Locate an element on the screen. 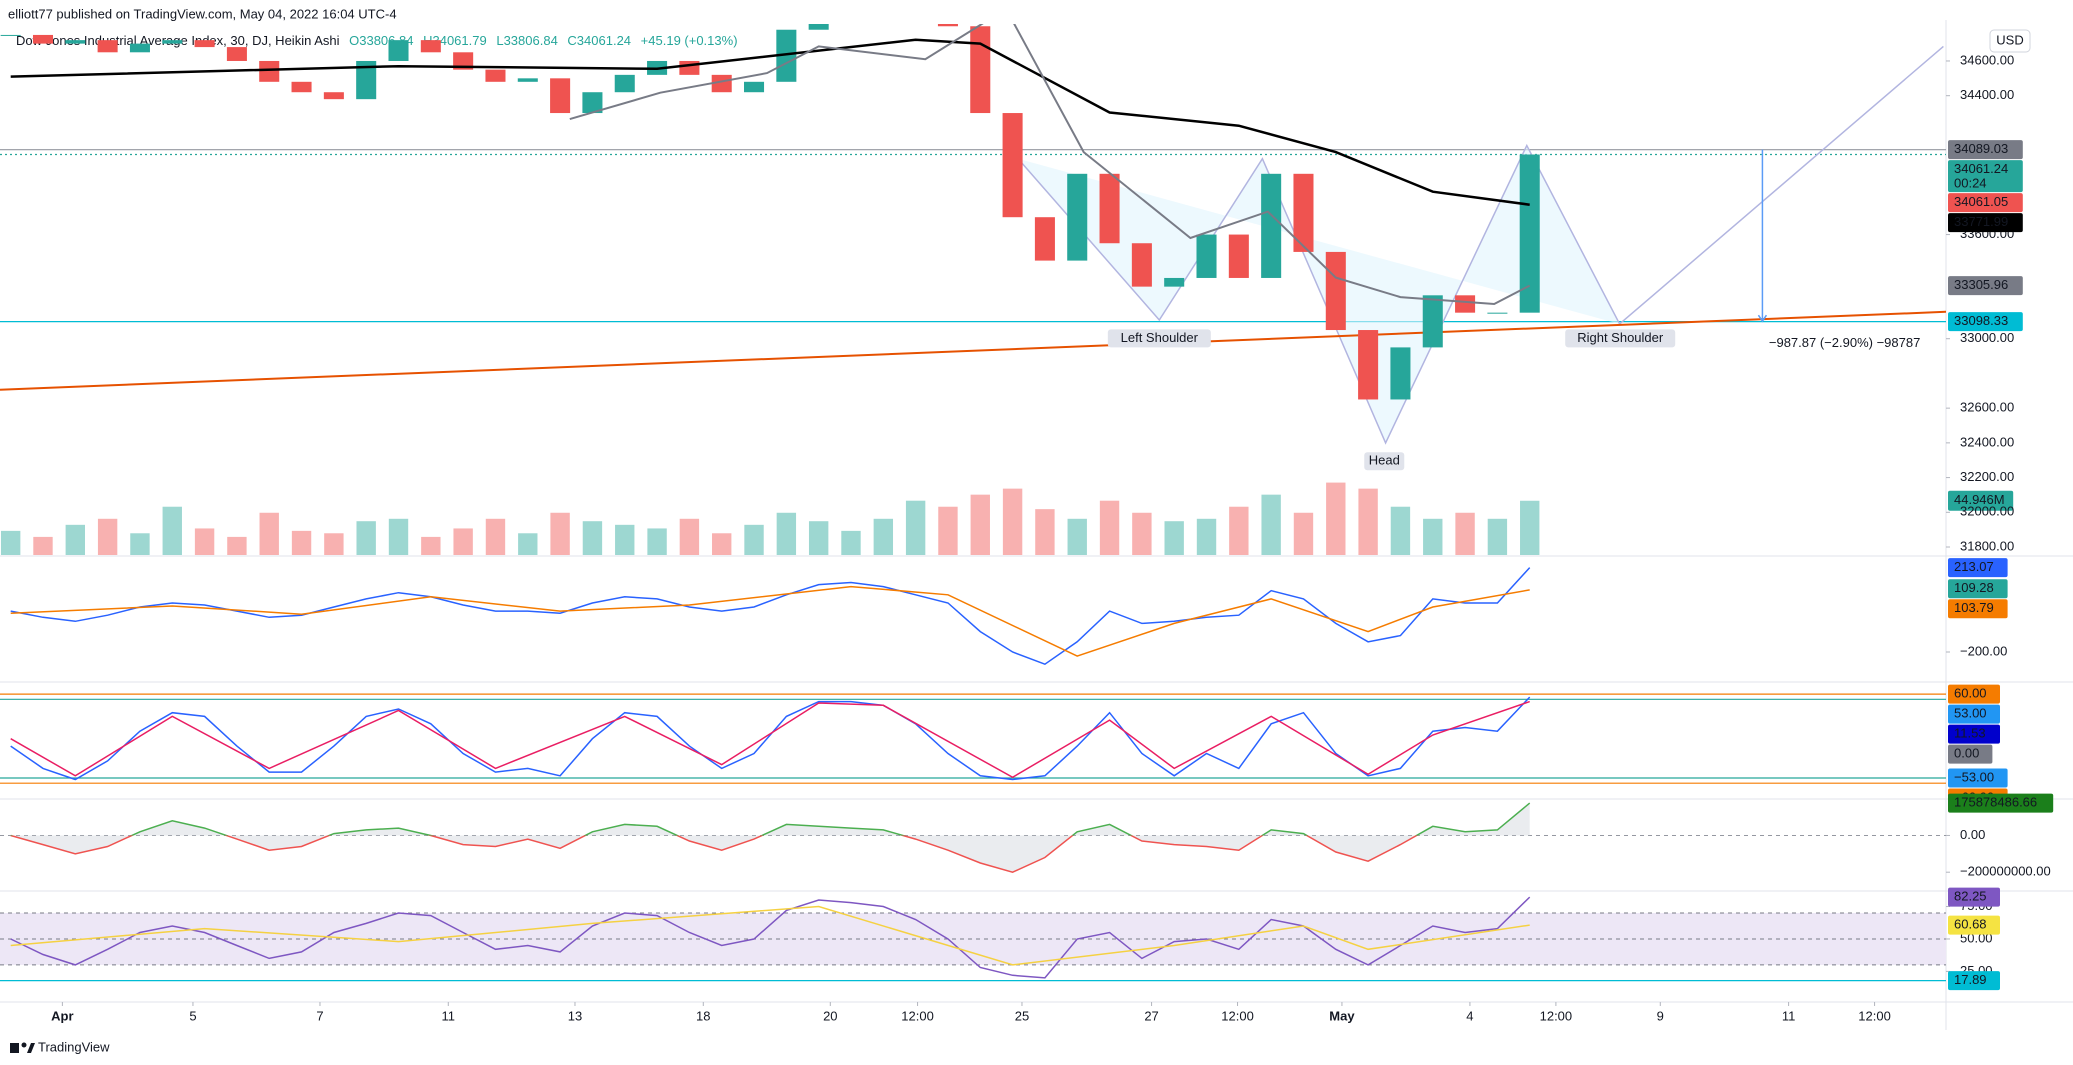 This screenshot has width=2073, height=1065. legend-close: C34061.24 is located at coordinates (599, 40).